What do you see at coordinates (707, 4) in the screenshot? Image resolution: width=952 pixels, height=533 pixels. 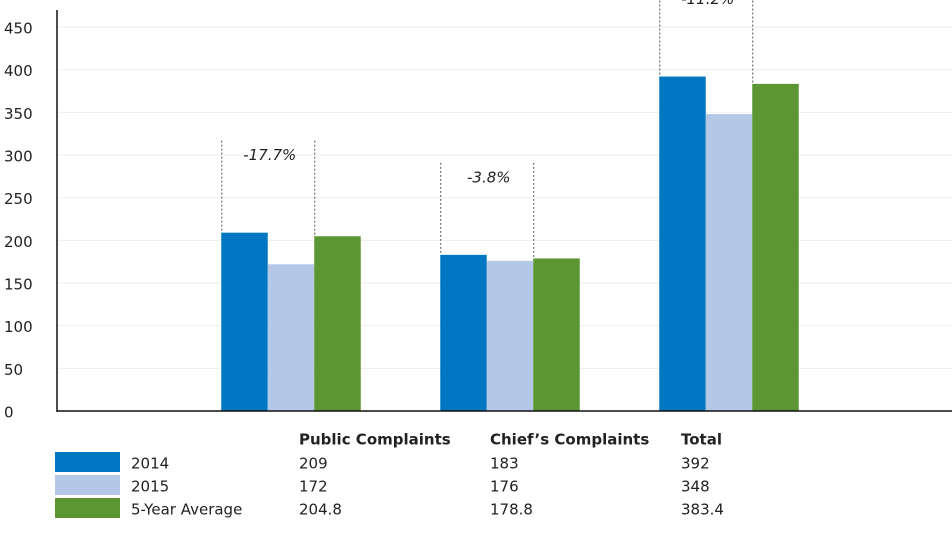 I see `annotation: -11.2%` at bounding box center [707, 4].